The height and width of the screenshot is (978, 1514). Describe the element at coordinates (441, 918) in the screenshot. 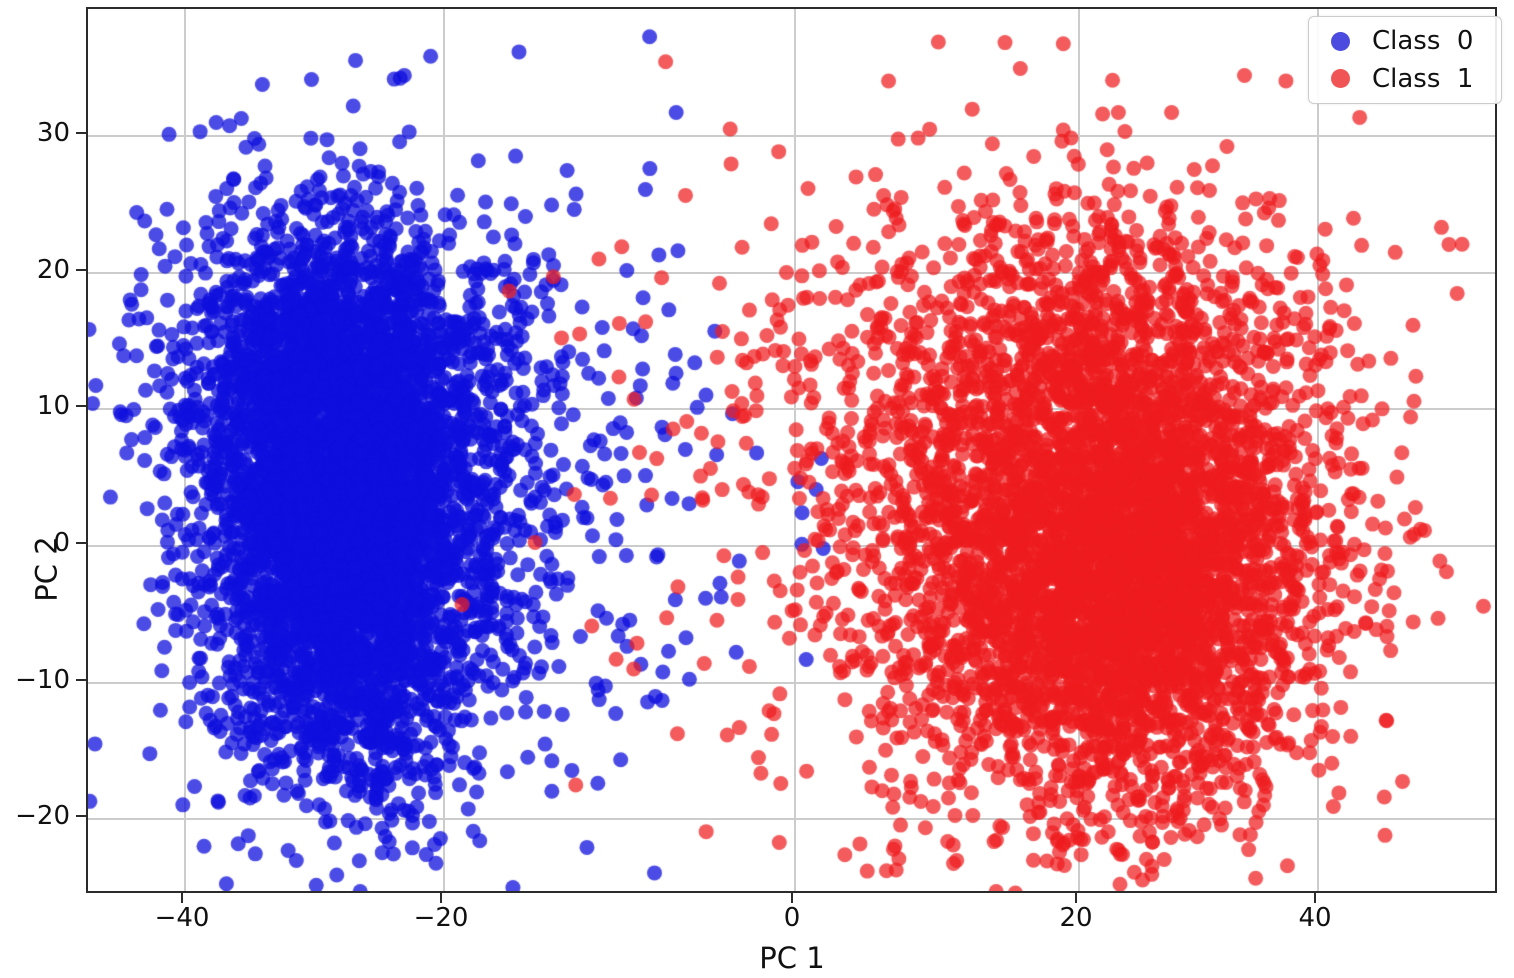

I see `x-tick-label: −20` at that location.